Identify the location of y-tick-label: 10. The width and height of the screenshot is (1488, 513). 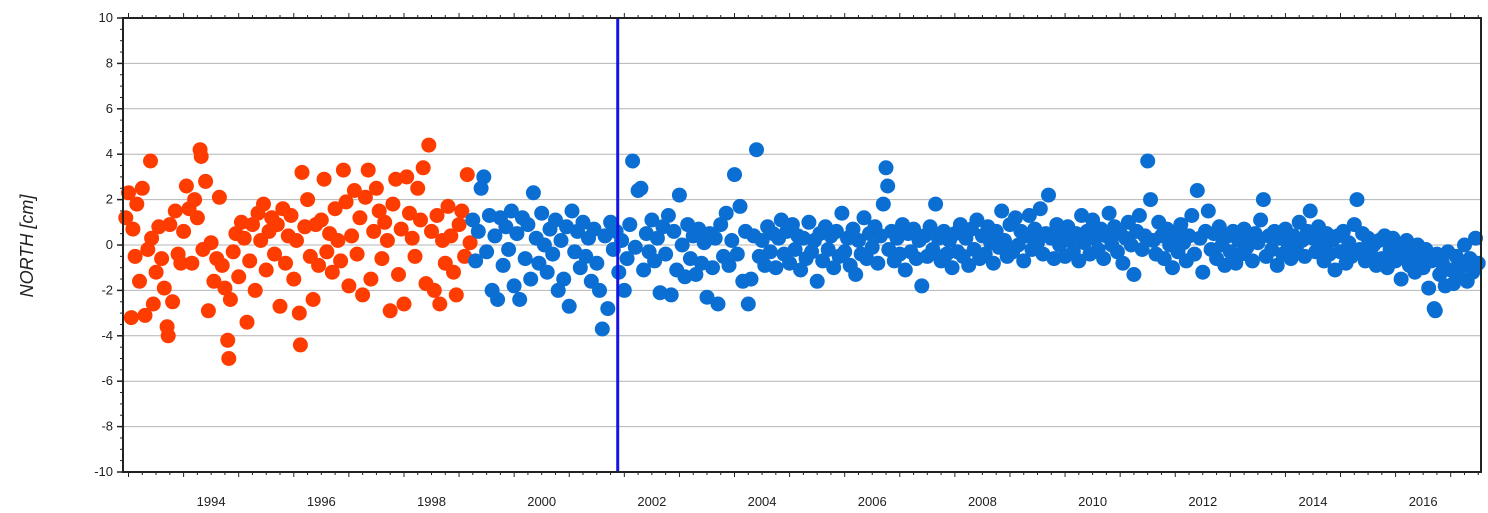
(106, 17).